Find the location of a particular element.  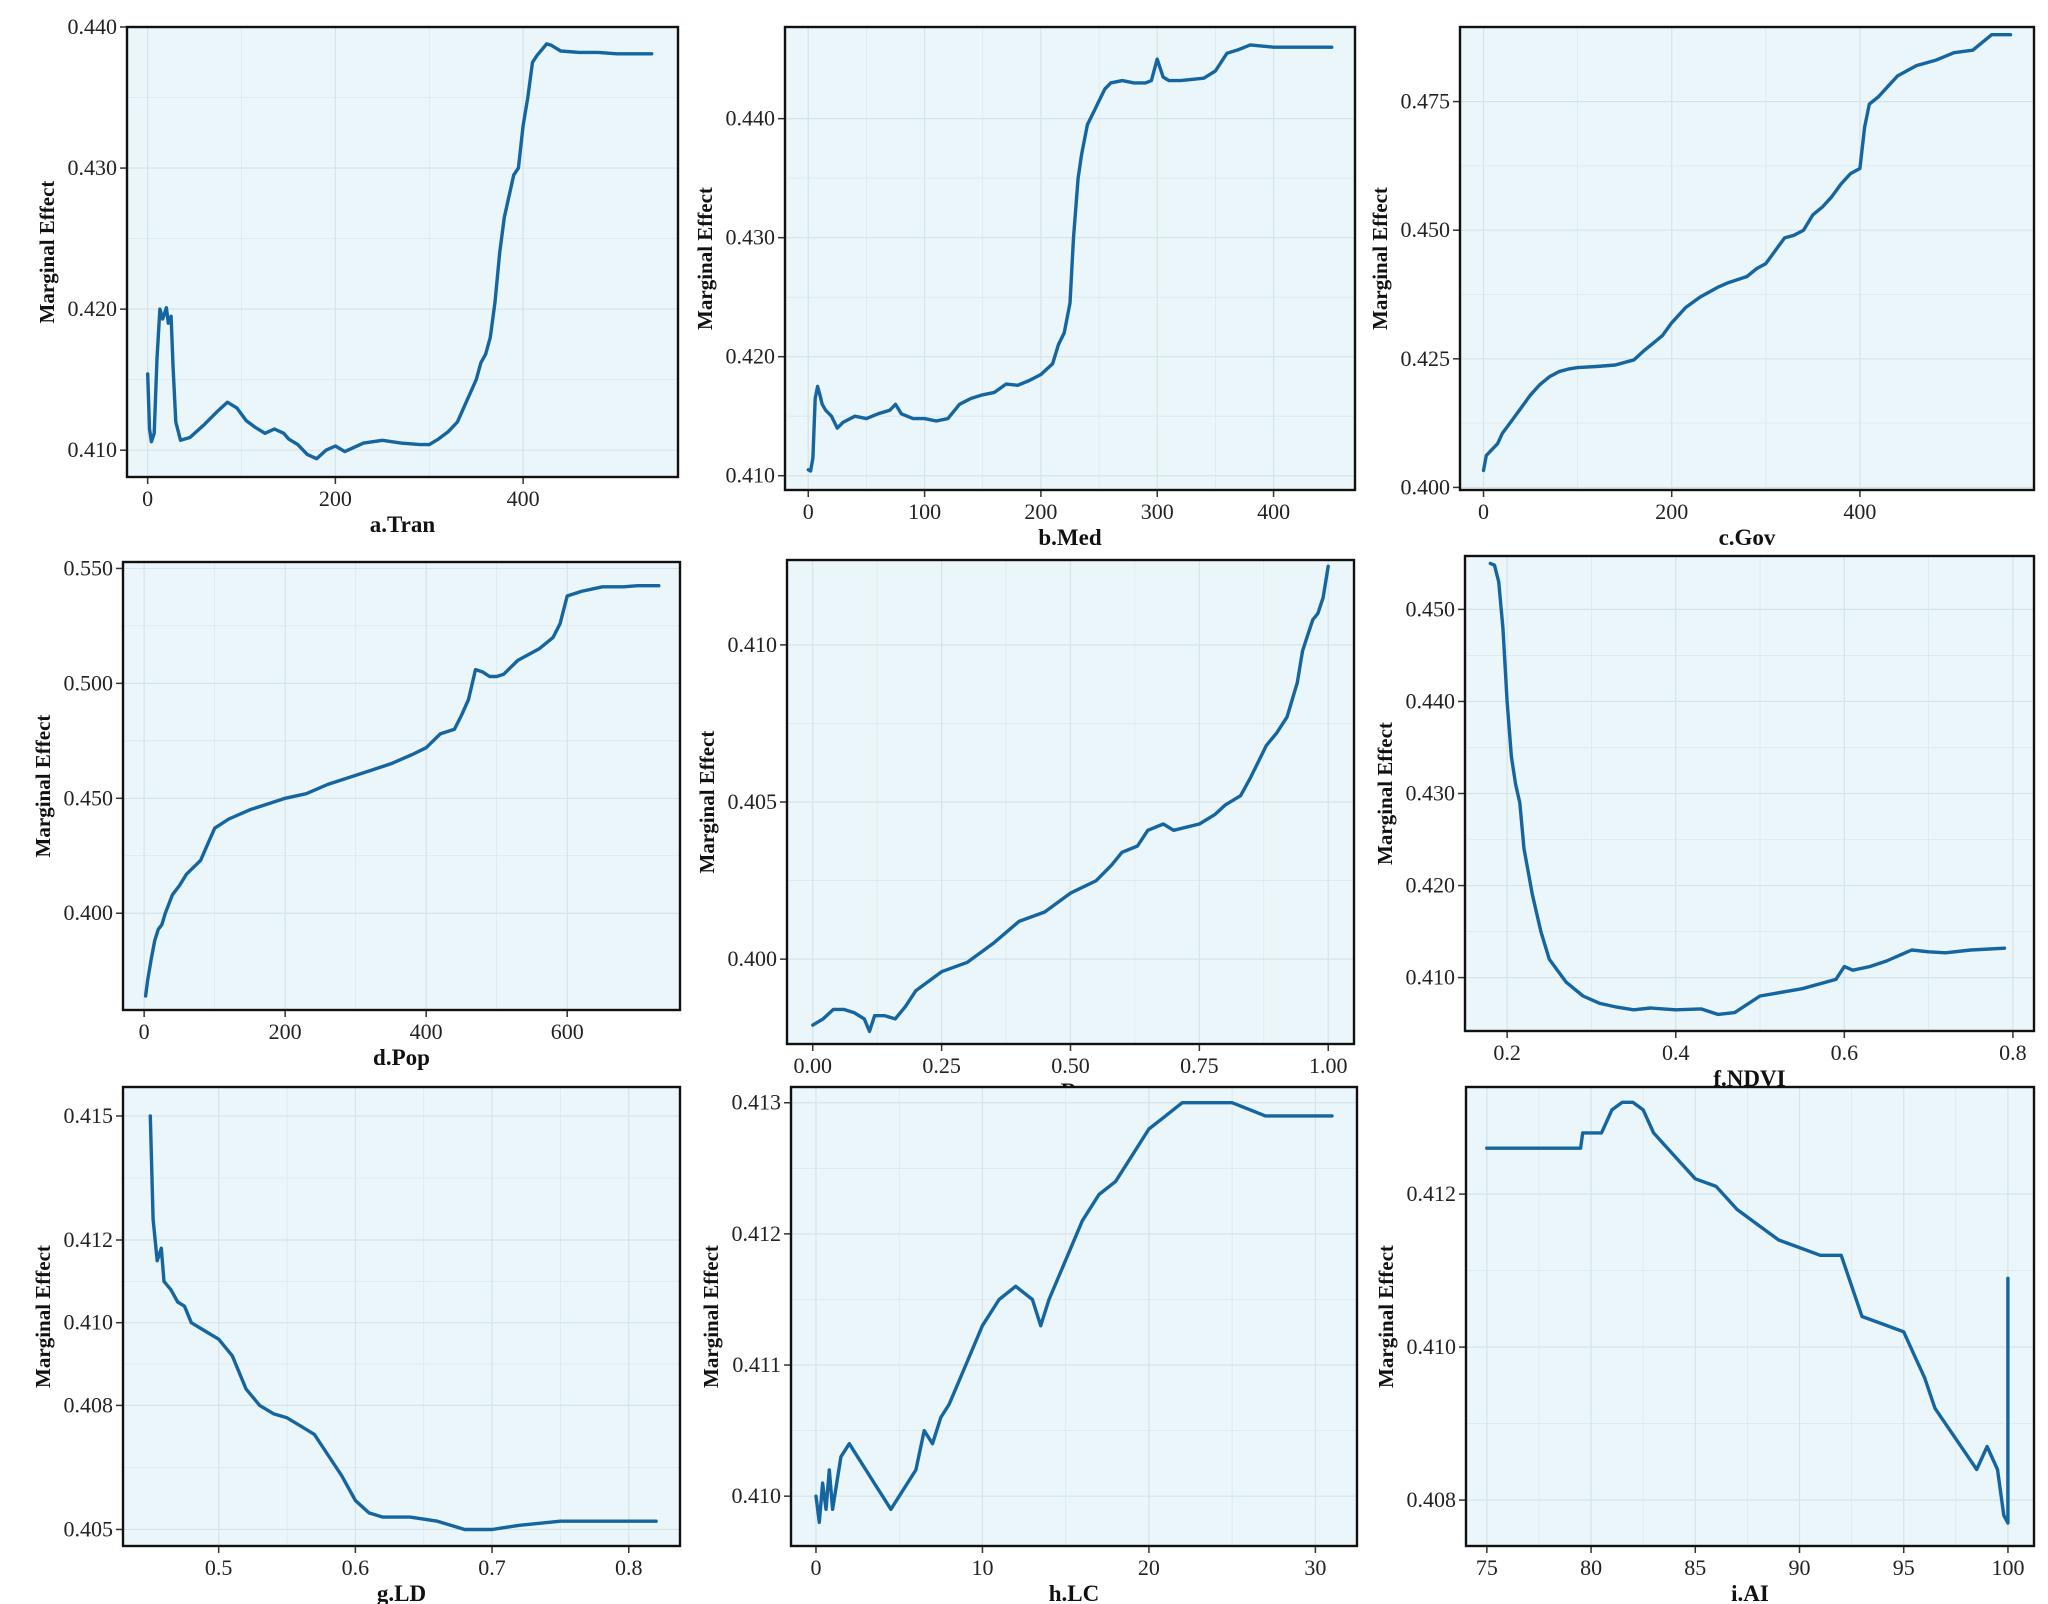

y-tick-label: 0.413 is located at coordinates (757, 1102).